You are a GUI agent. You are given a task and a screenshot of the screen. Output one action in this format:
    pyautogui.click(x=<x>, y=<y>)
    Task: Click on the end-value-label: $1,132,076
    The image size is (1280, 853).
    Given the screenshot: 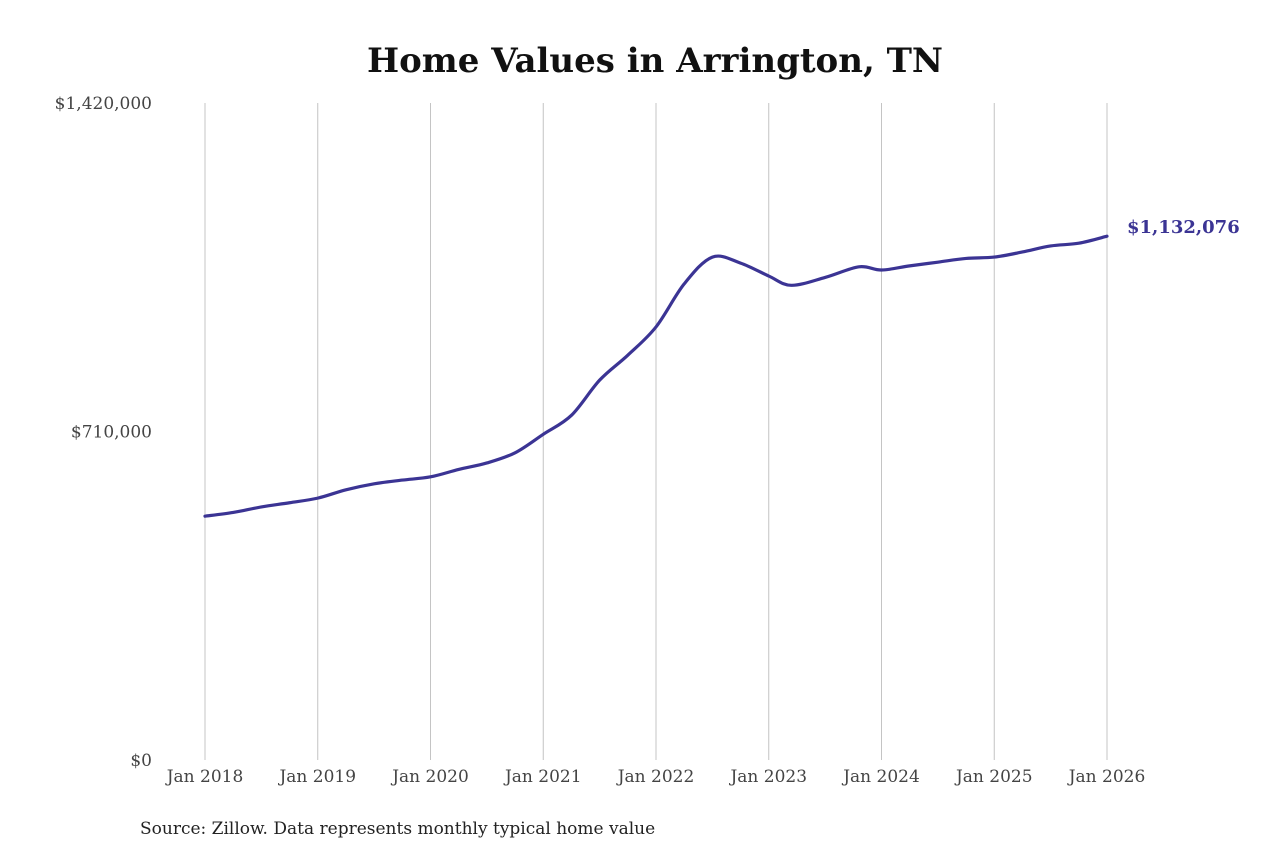 What is the action you would take?
    pyautogui.click(x=1183, y=227)
    